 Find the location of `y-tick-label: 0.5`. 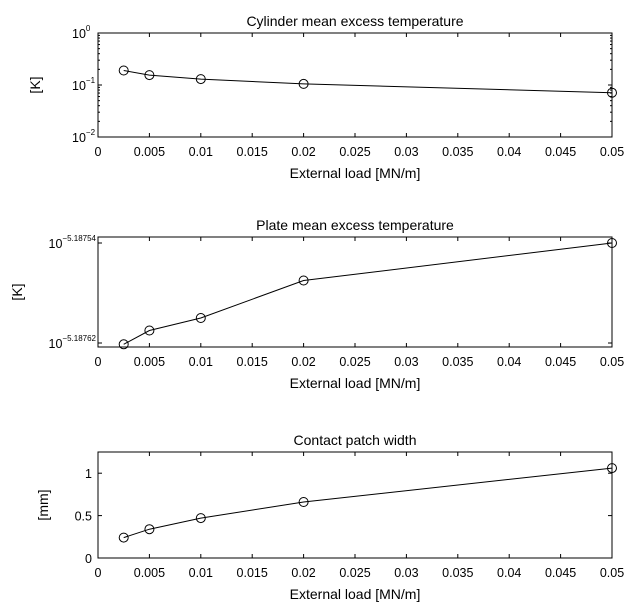

y-tick-label: 0.5 is located at coordinates (83, 517).